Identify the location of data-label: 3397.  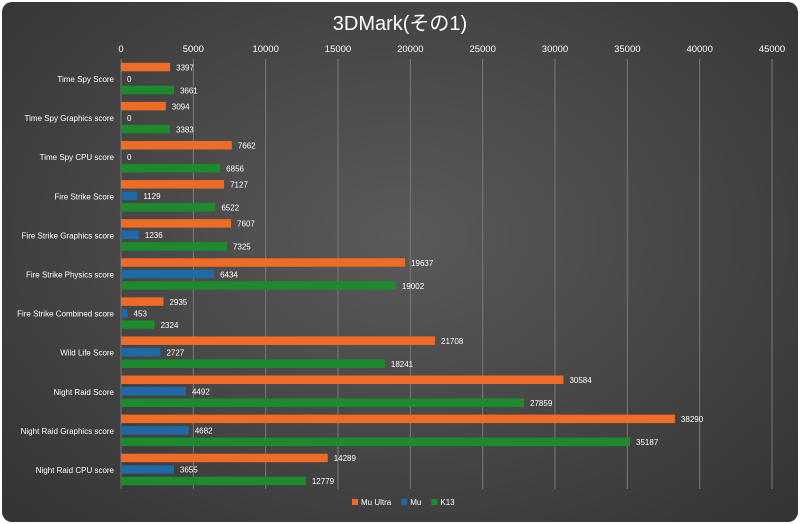
(185, 67).